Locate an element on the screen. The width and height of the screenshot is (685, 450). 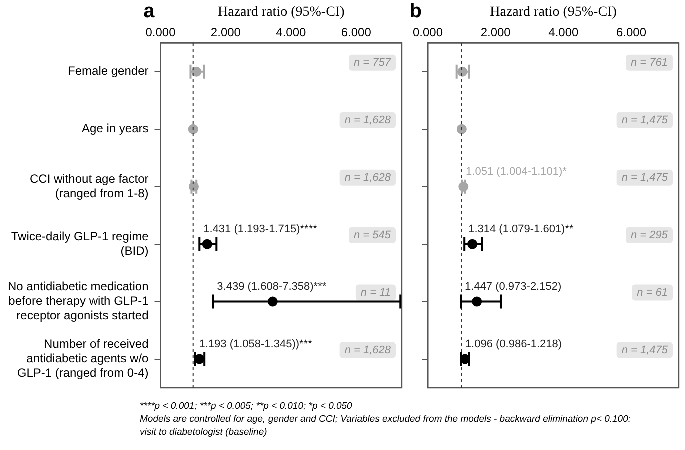
data-label: 1.051 (1.004-1.101)* is located at coordinates (517, 172).